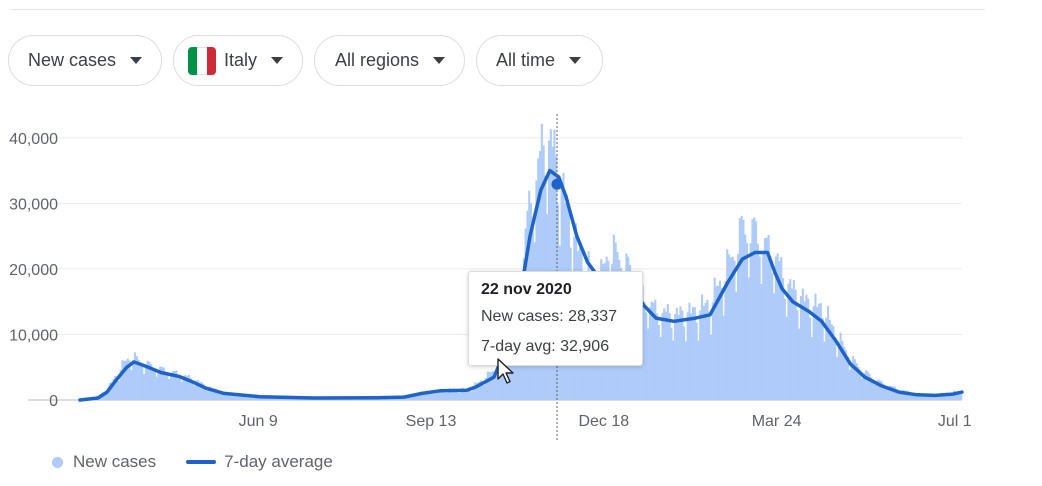  I want to click on legend-line-swatch, so click(201, 462).